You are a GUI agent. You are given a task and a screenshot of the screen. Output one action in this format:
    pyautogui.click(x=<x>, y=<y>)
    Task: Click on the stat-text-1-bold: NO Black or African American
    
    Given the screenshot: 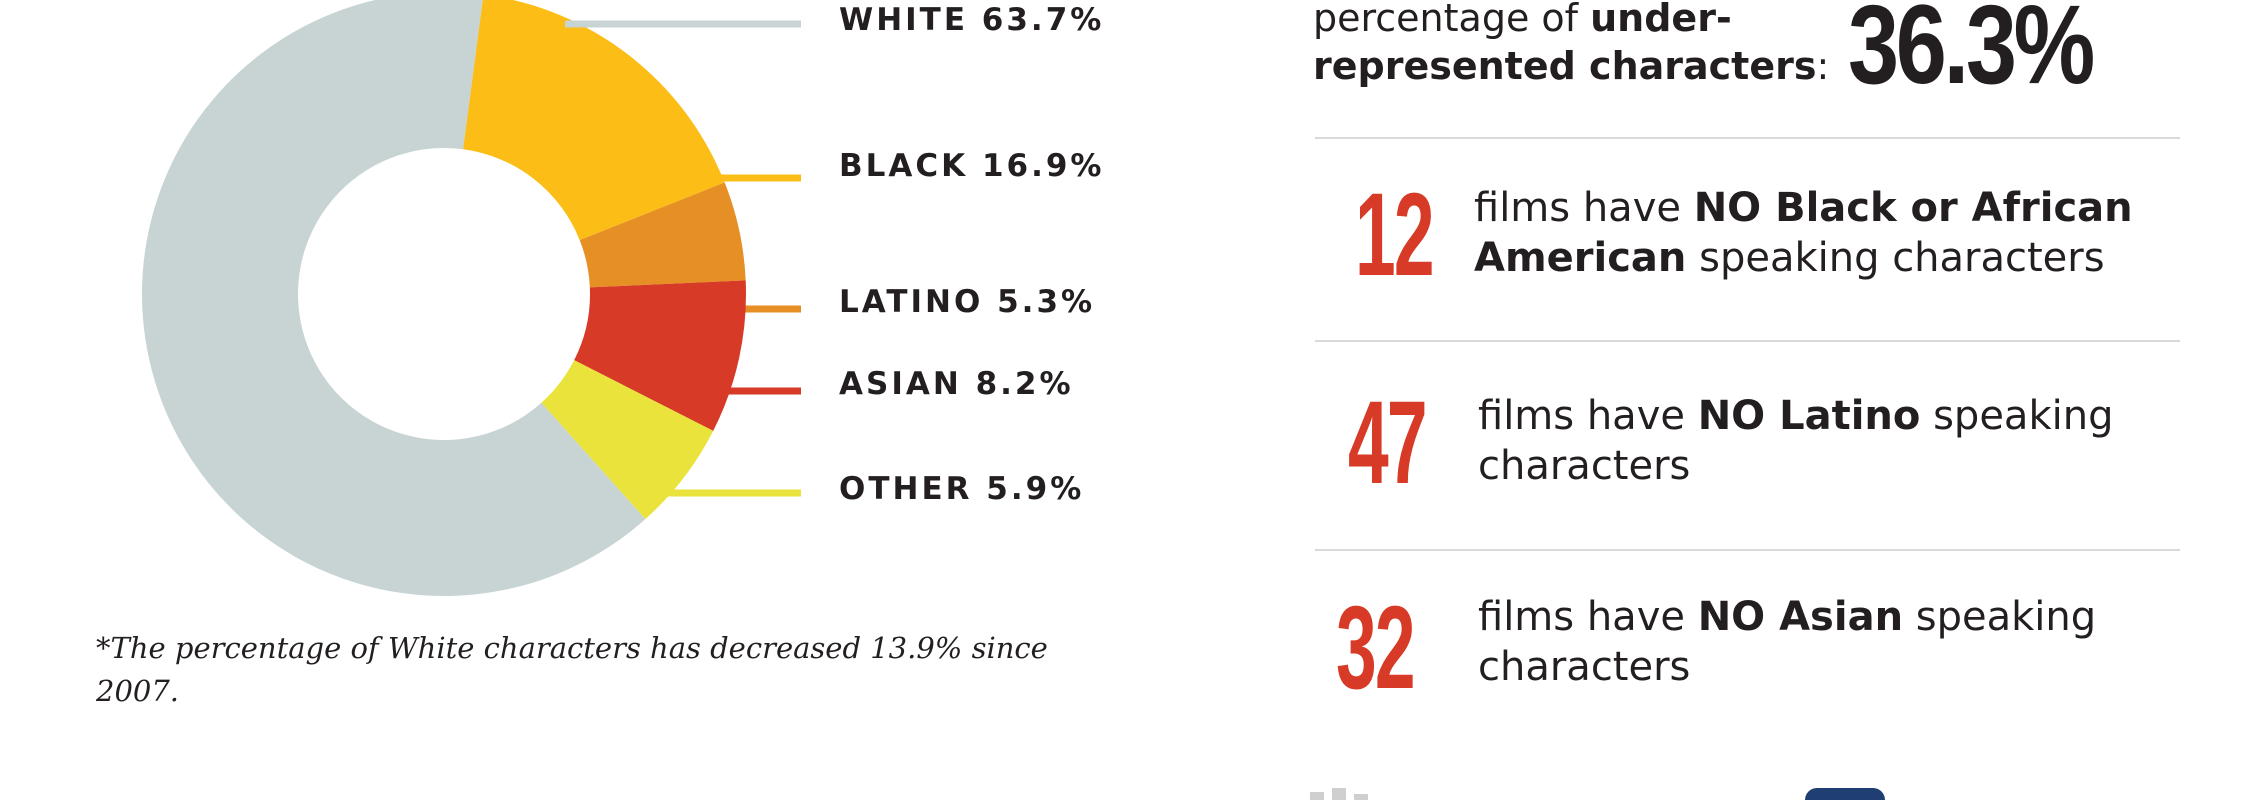 What is the action you would take?
    pyautogui.click(x=1803, y=233)
    